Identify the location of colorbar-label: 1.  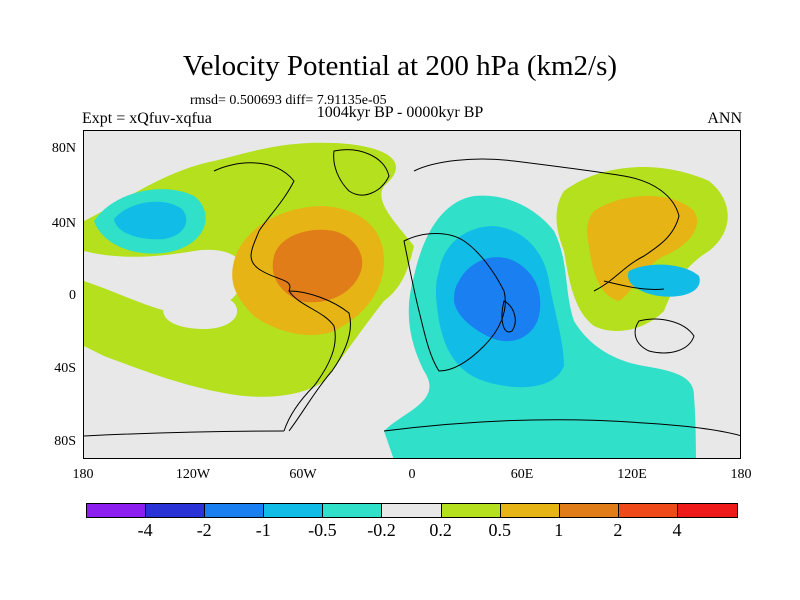
(559, 530).